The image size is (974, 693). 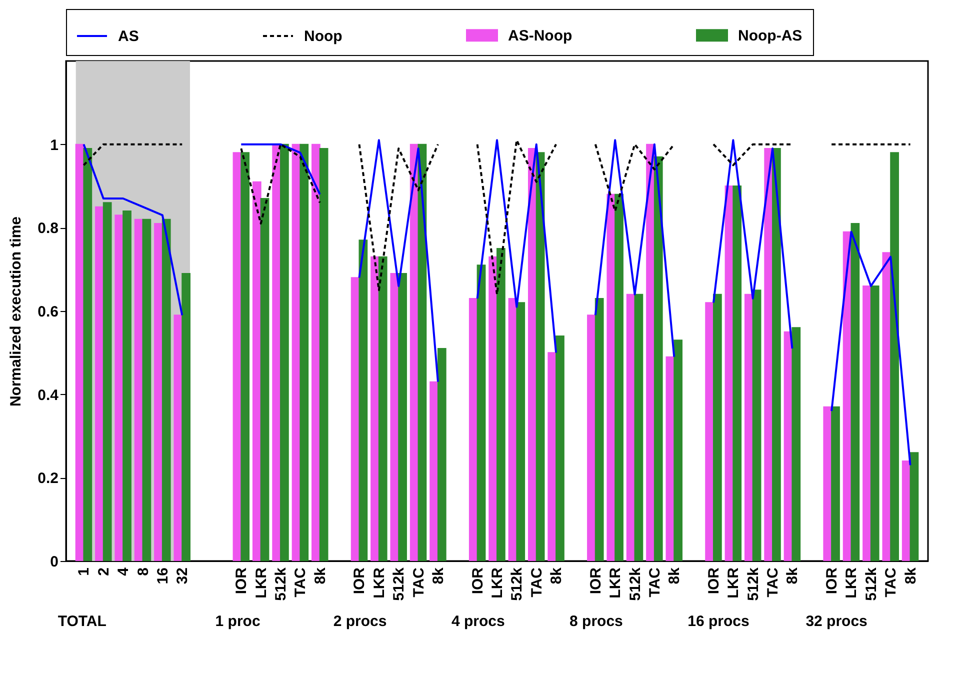 I want to click on x-tick-label: 8, so click(x=143, y=572).